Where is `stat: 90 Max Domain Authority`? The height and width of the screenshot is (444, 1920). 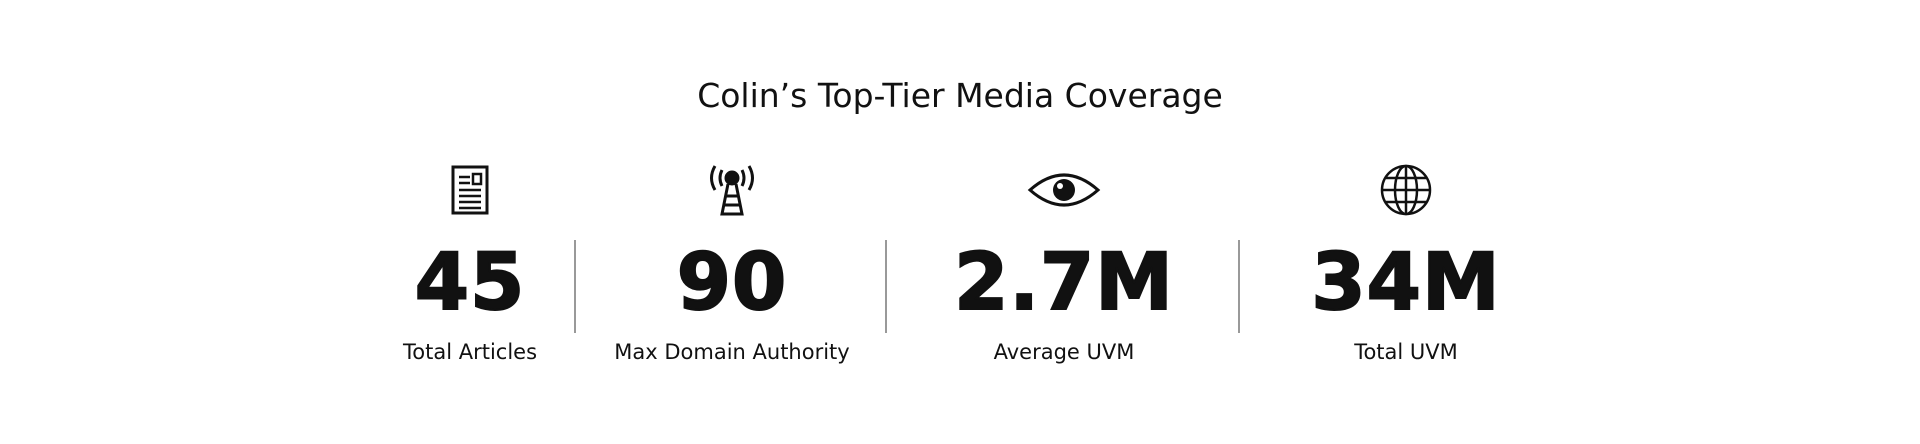
stat: 90 Max Domain Authority is located at coordinates (732, 262).